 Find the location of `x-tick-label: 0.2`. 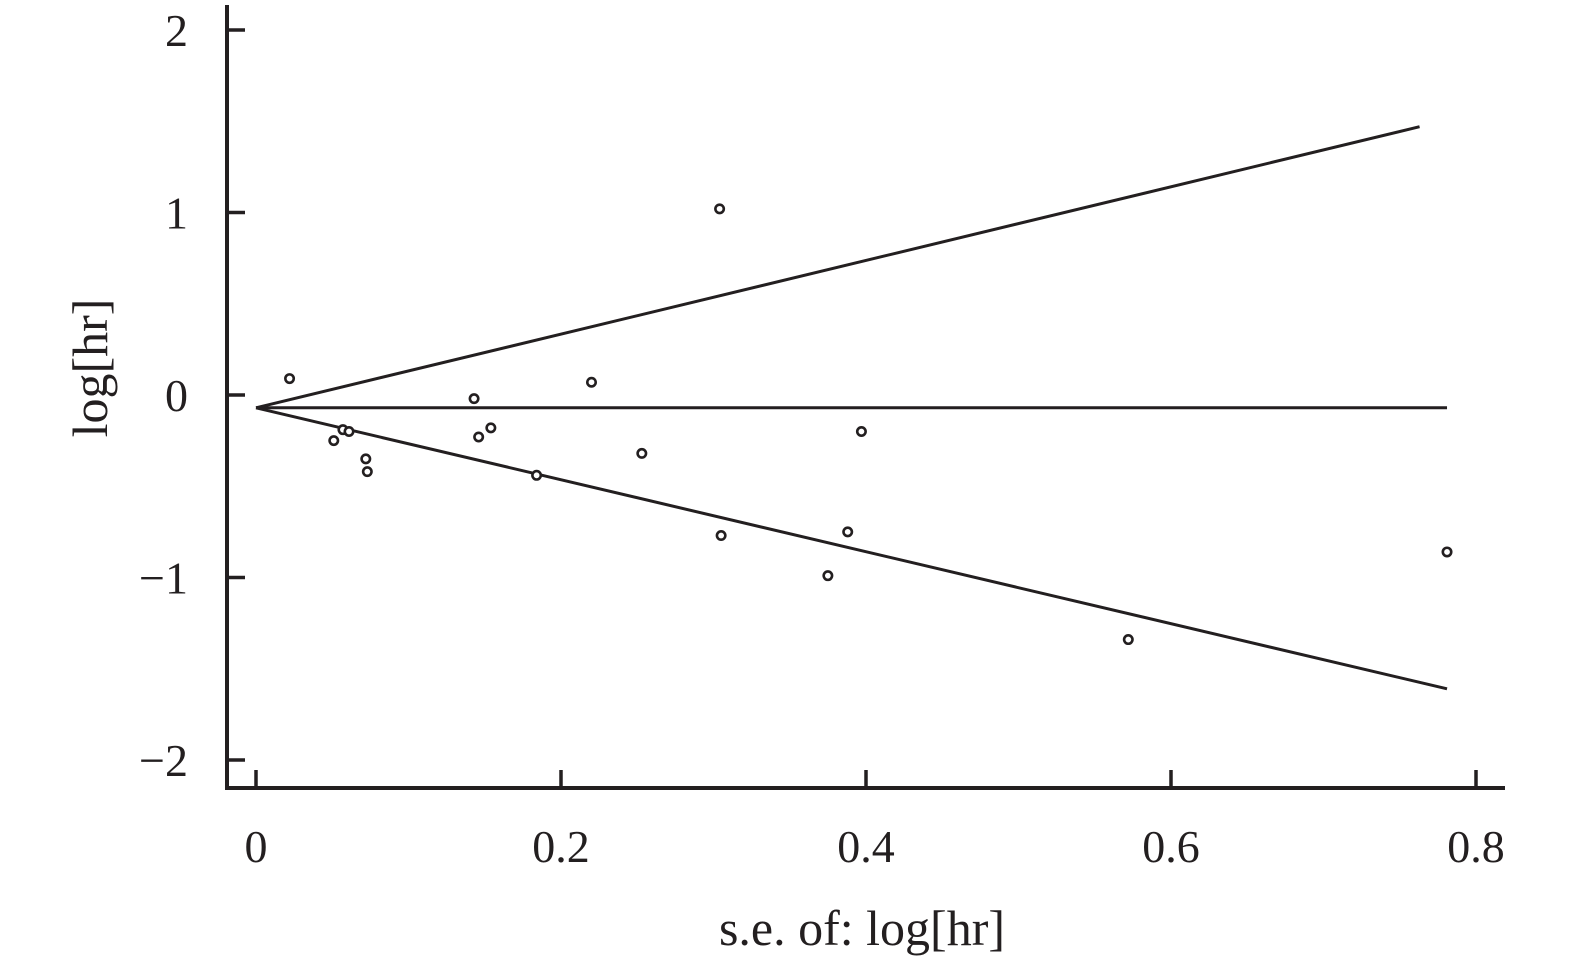

x-tick-label: 0.2 is located at coordinates (561, 846).